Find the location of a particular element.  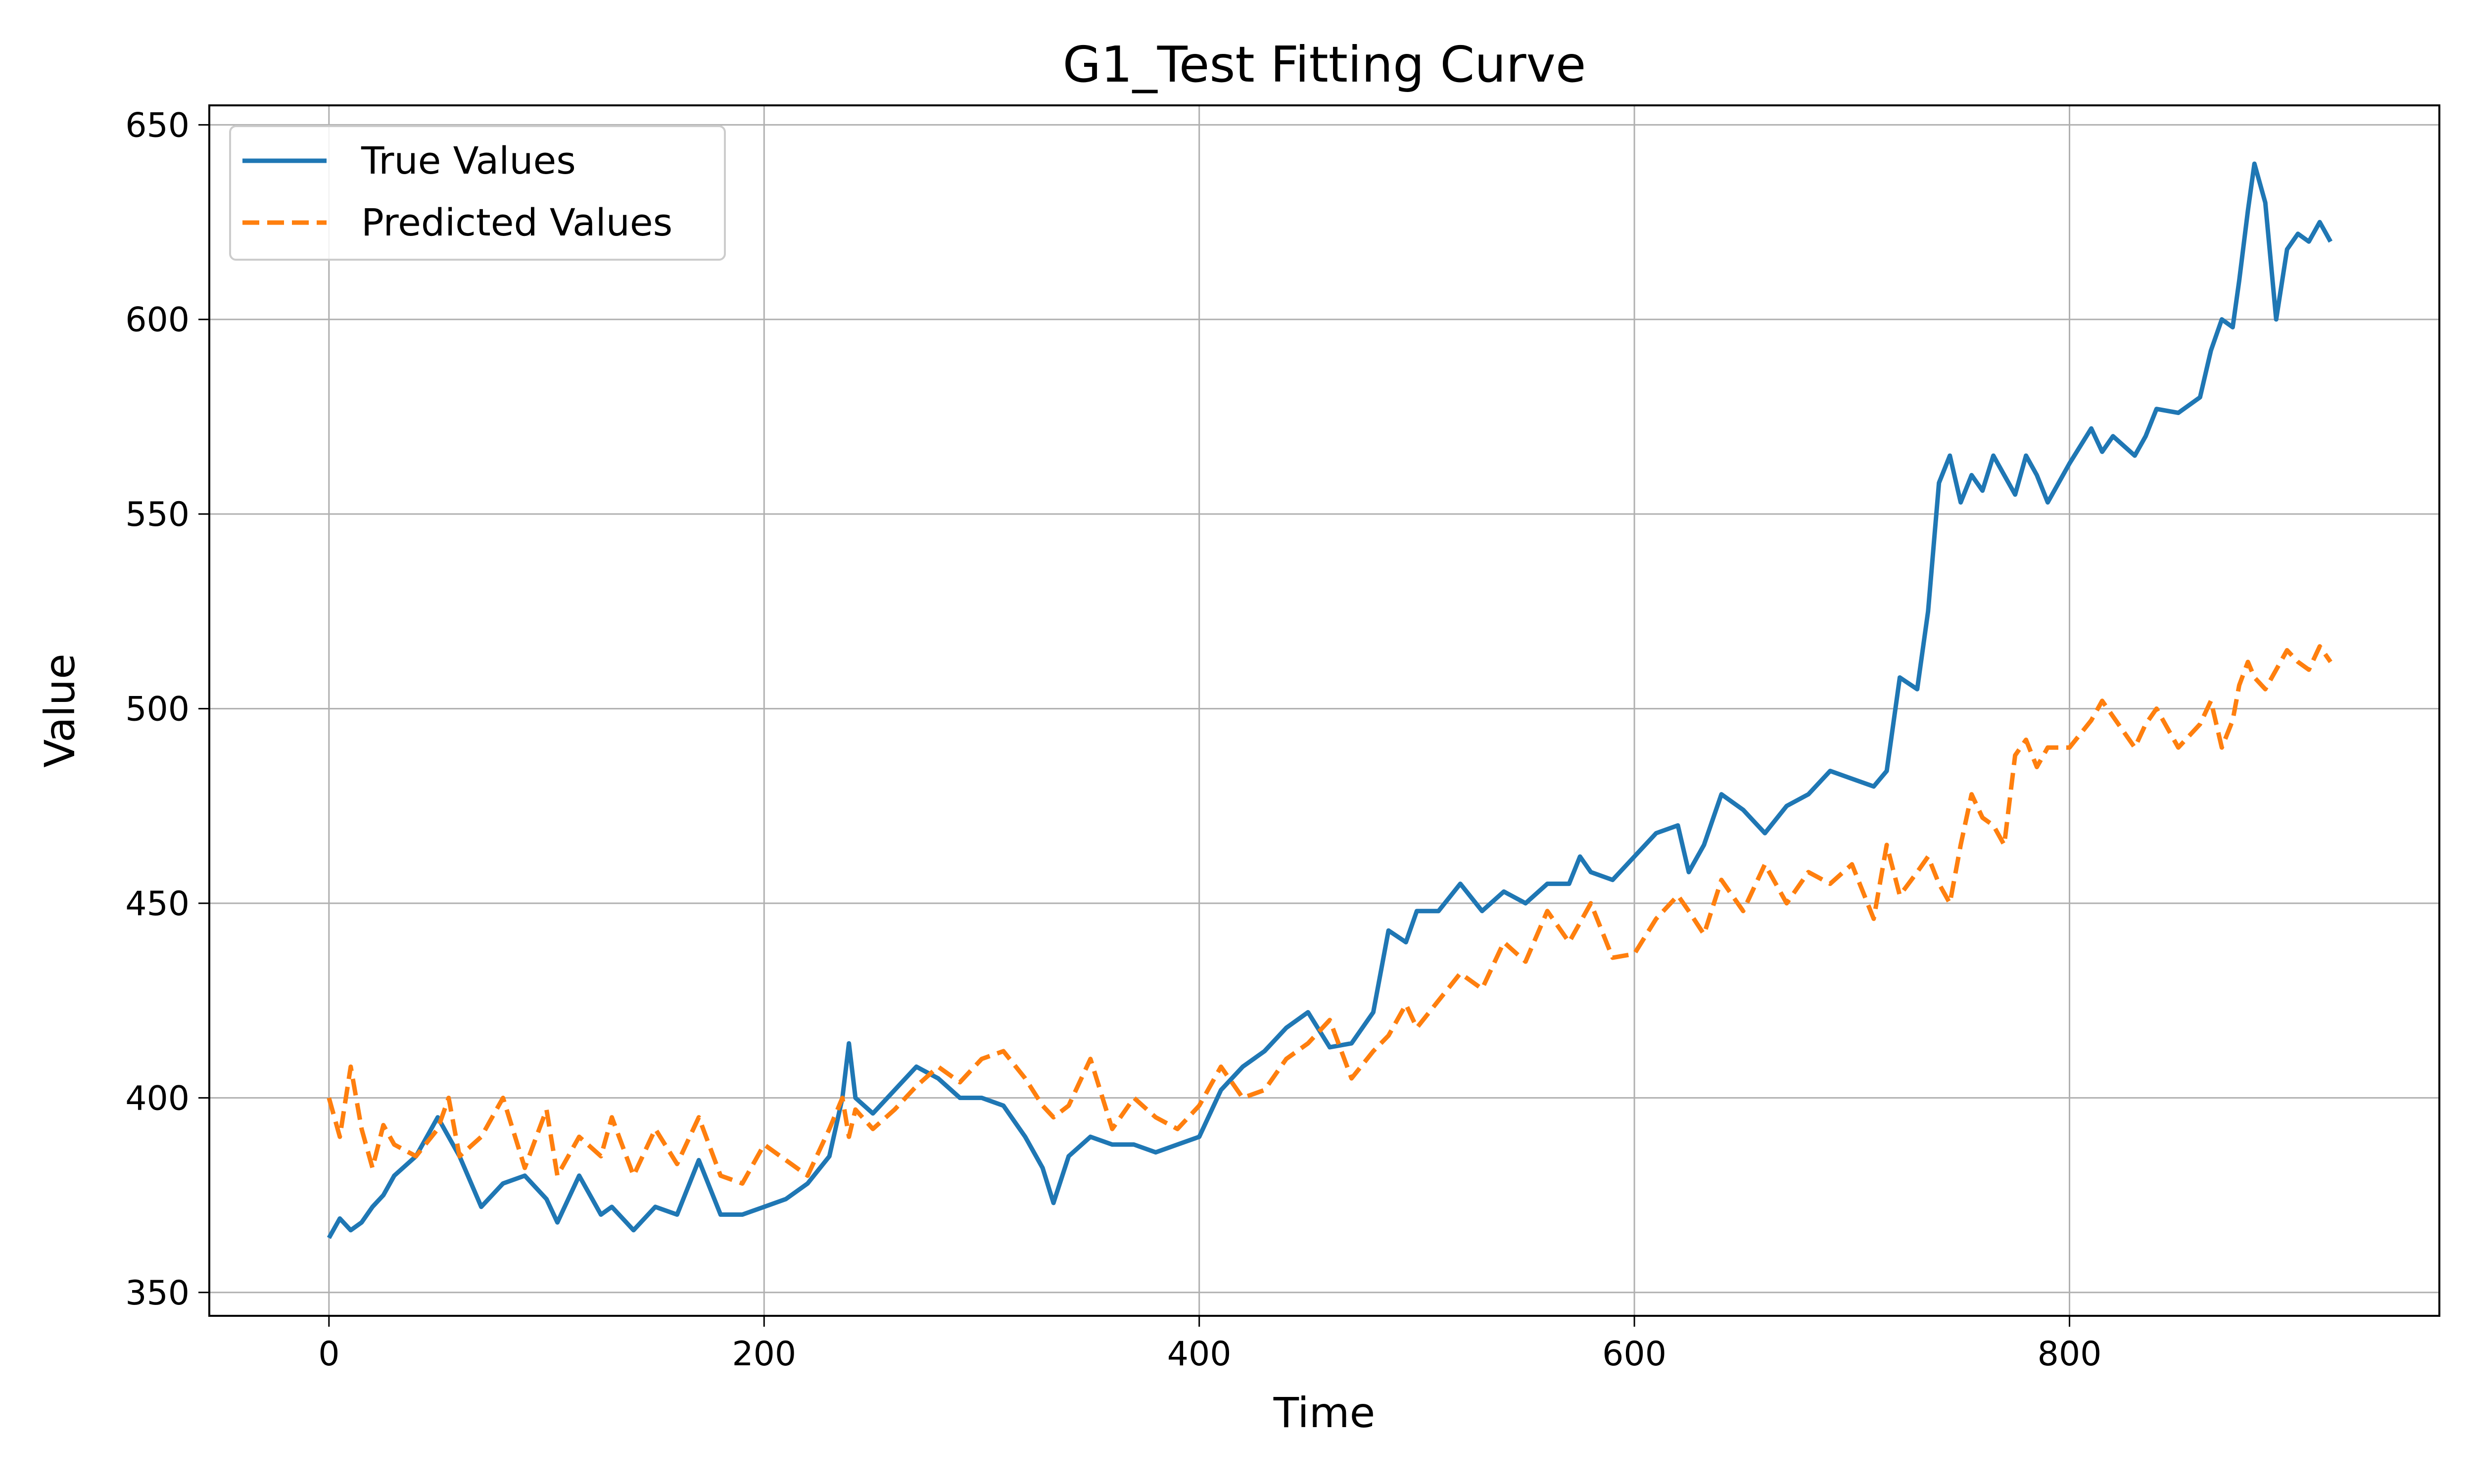

y-axis-label: Value is located at coordinates (60, 710).